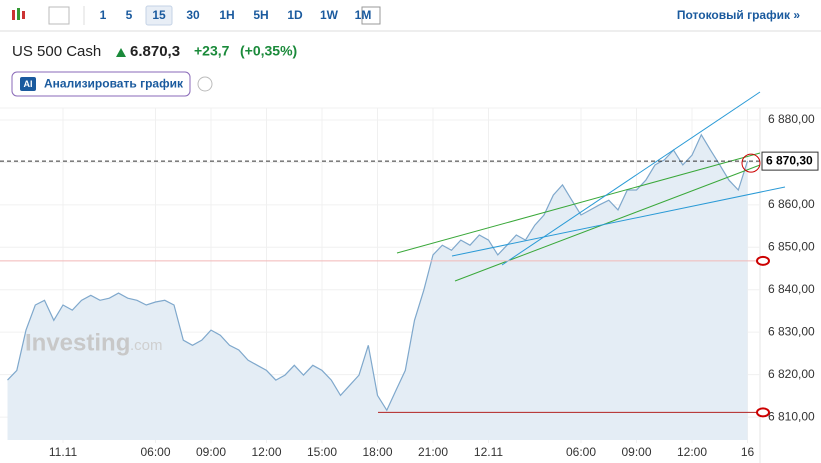  I want to click on interval-button: 1W, so click(329, 15).